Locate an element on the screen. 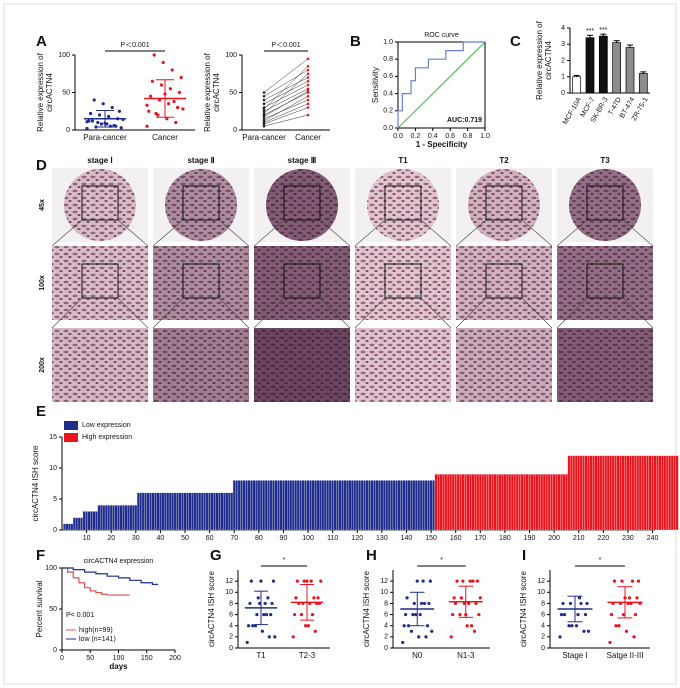  legend-label: Low expression is located at coordinates (106, 425).